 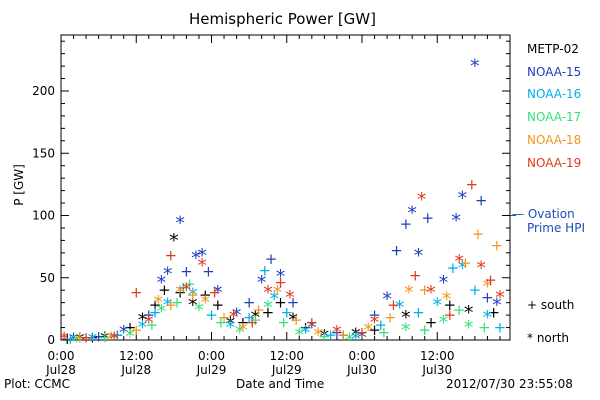 I want to click on y-tick-label: 200, so click(x=43, y=91).